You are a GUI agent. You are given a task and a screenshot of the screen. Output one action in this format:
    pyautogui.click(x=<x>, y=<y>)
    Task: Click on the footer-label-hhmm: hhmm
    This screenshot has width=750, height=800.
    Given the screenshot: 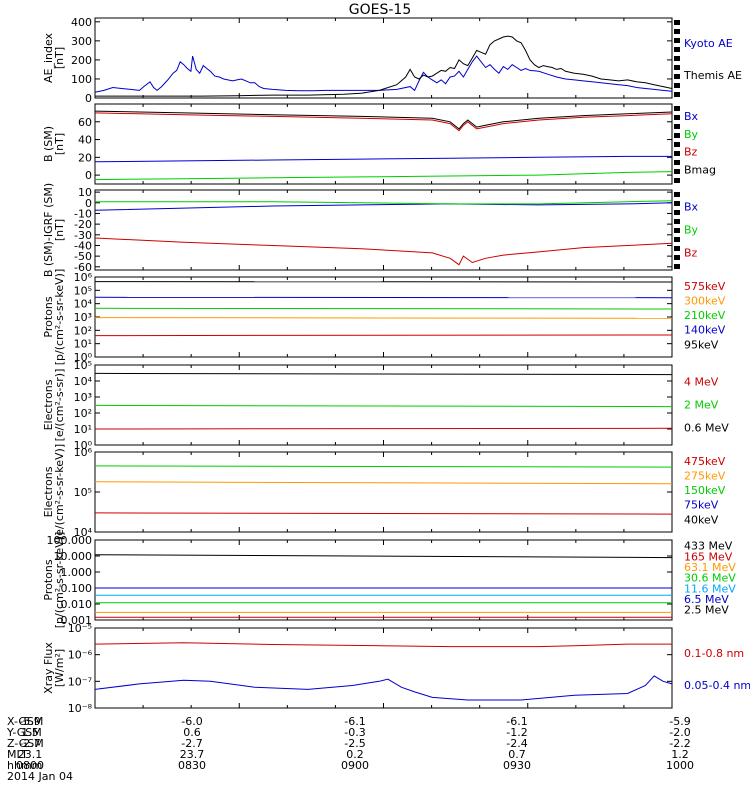 What is the action you would take?
    pyautogui.click(x=25, y=765)
    